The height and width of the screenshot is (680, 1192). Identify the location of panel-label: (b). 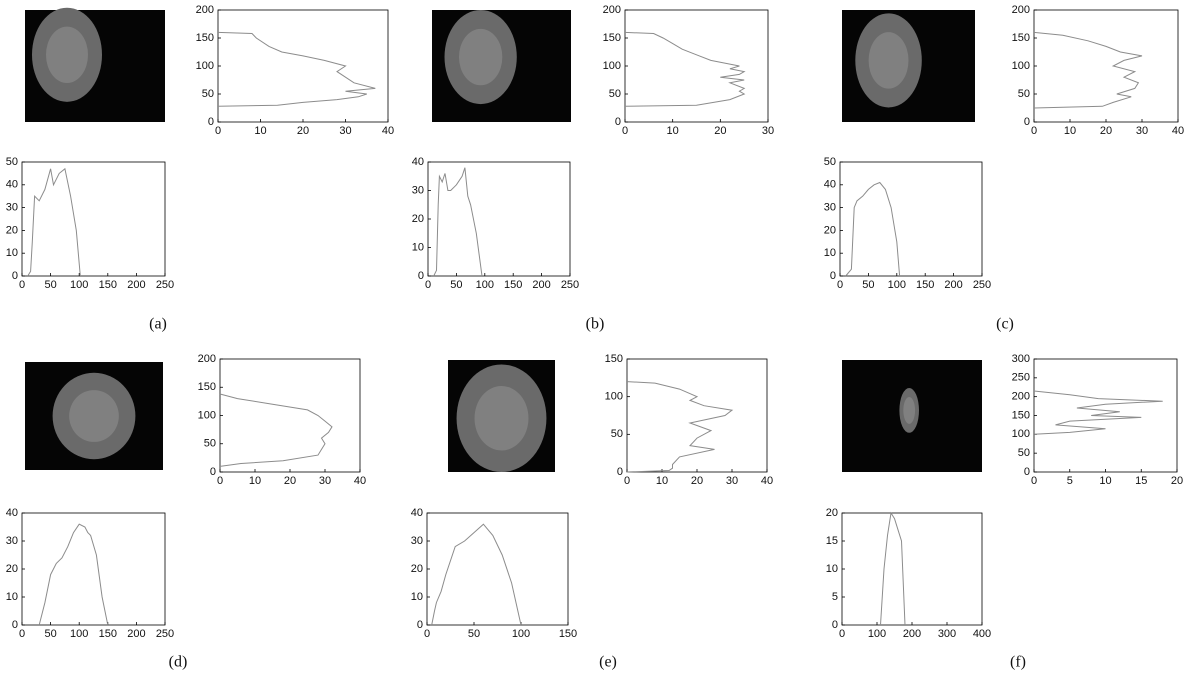
(595, 324).